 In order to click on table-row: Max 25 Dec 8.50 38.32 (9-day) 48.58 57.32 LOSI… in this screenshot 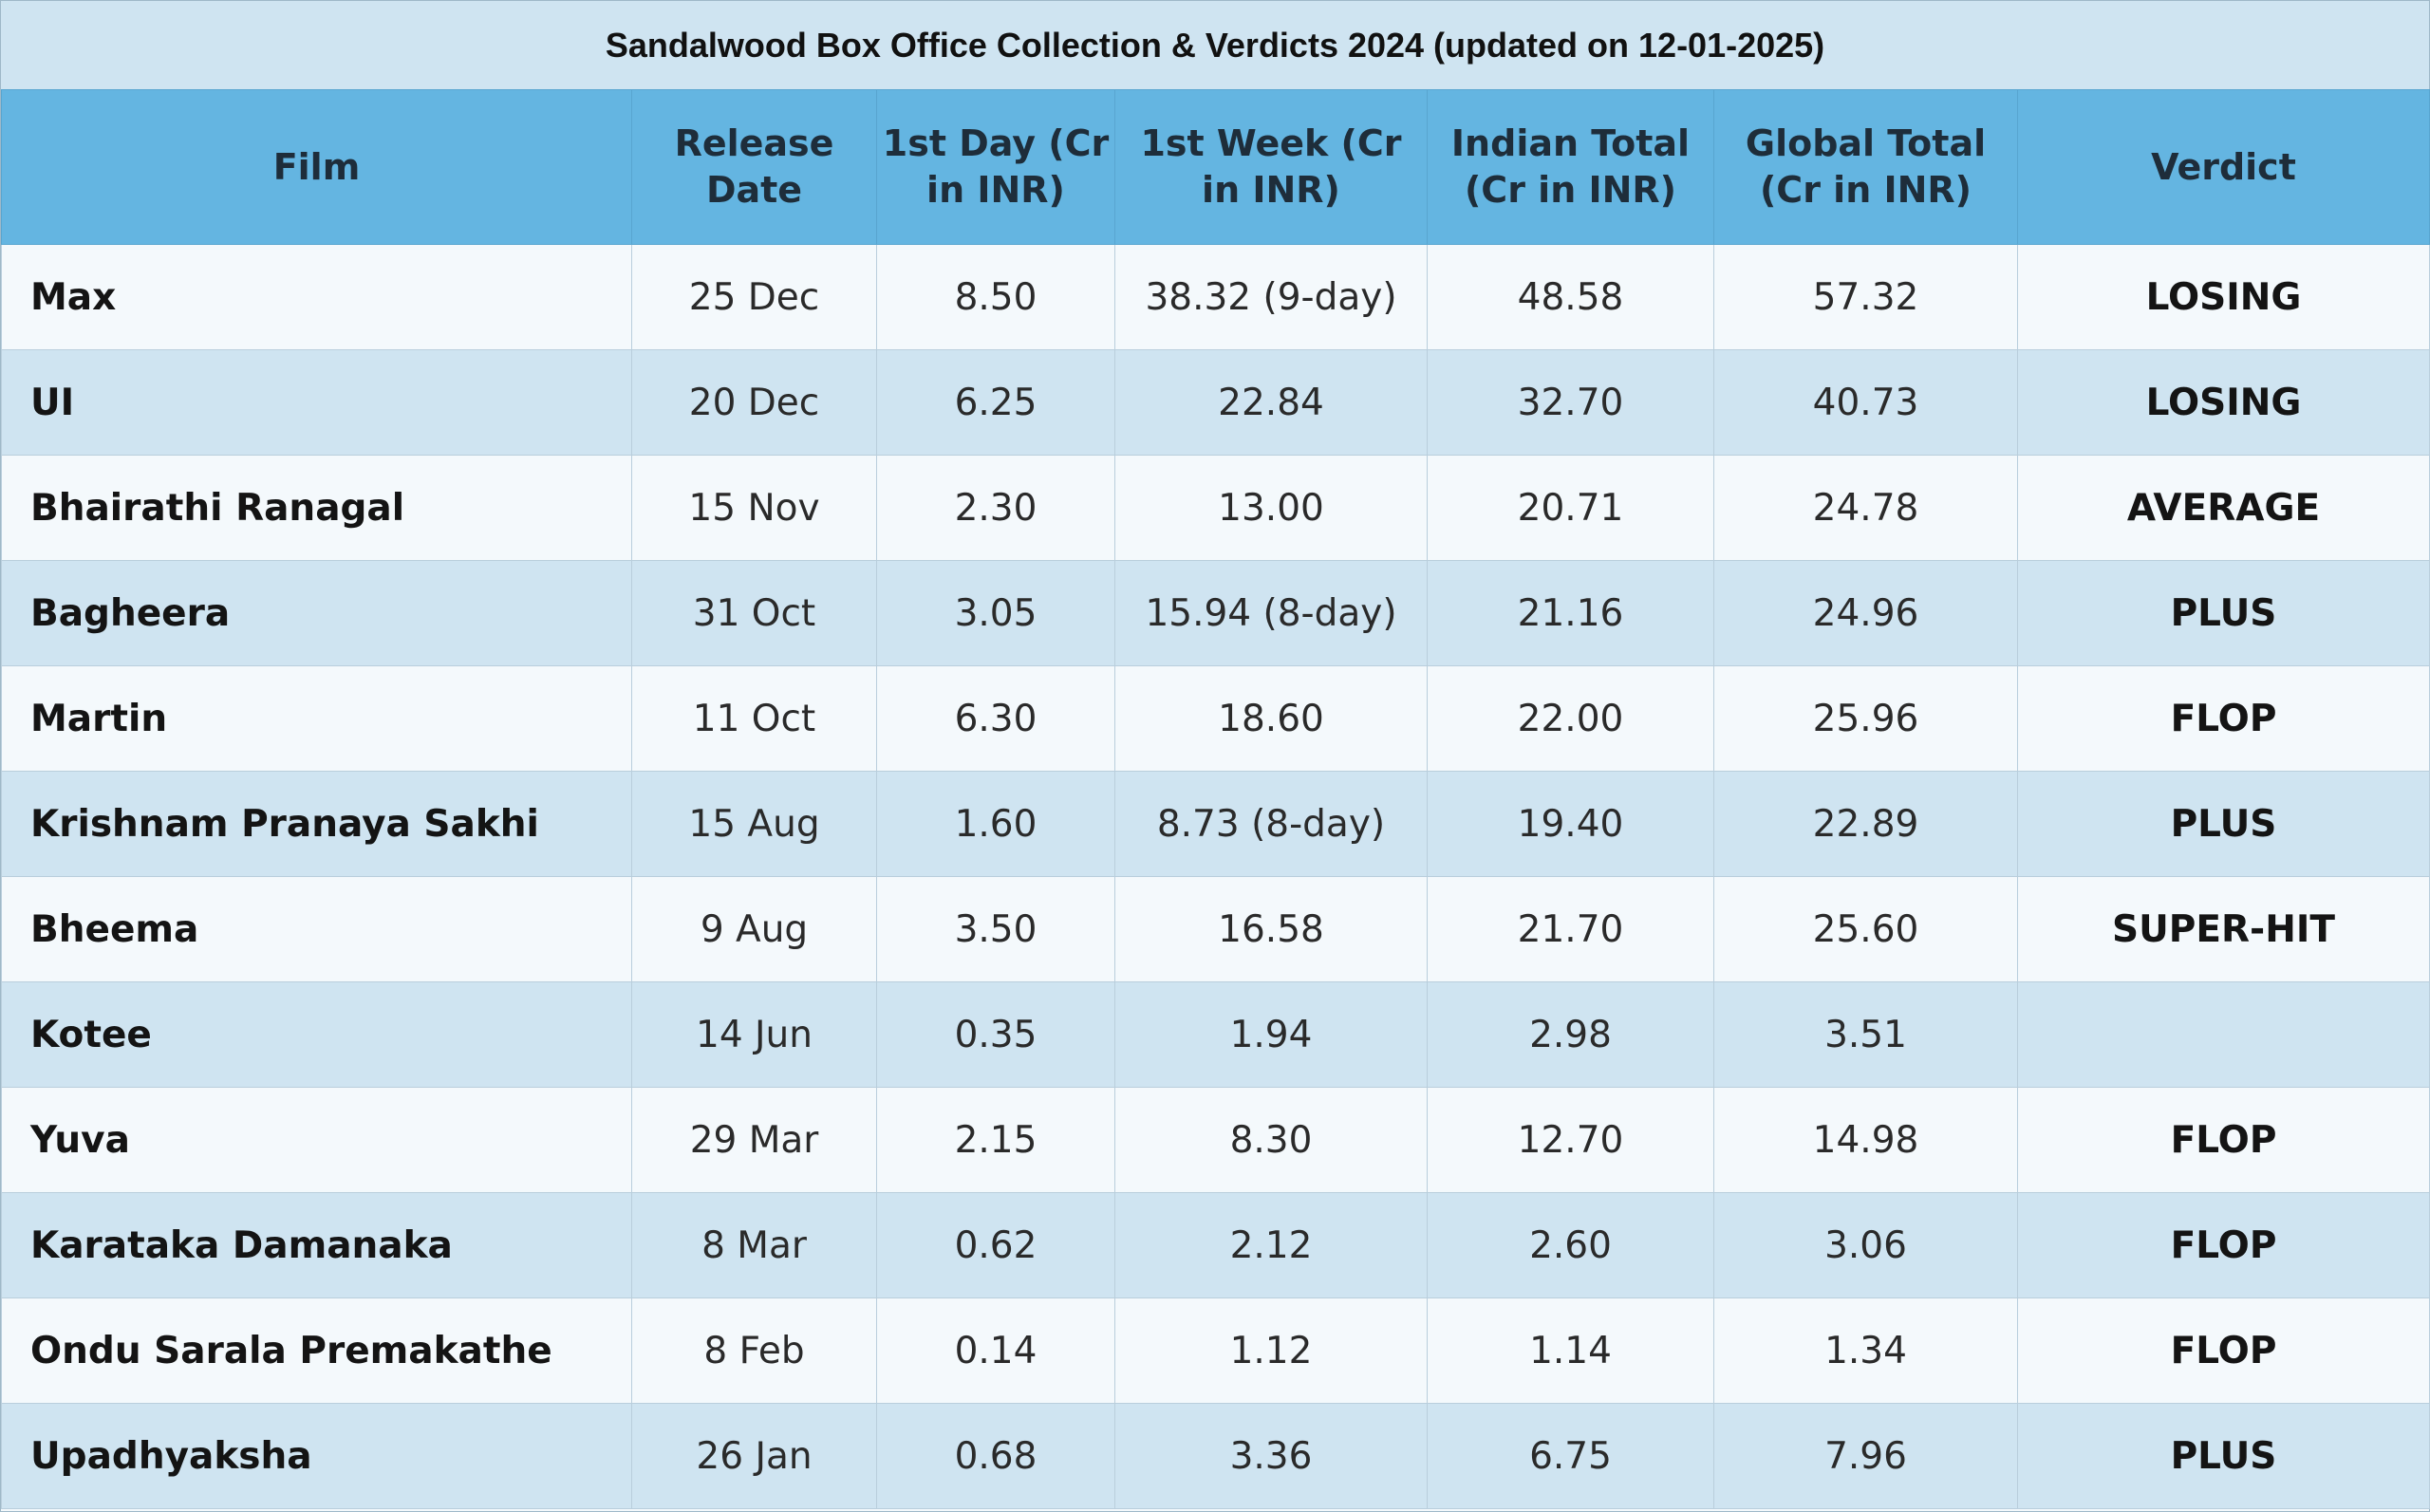, I will do `click(1215, 297)`.